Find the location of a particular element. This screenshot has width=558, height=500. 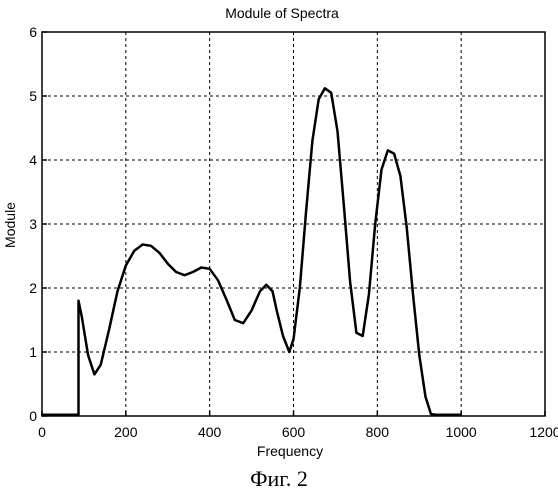

x-tick-label: 1000 is located at coordinates (461, 432).